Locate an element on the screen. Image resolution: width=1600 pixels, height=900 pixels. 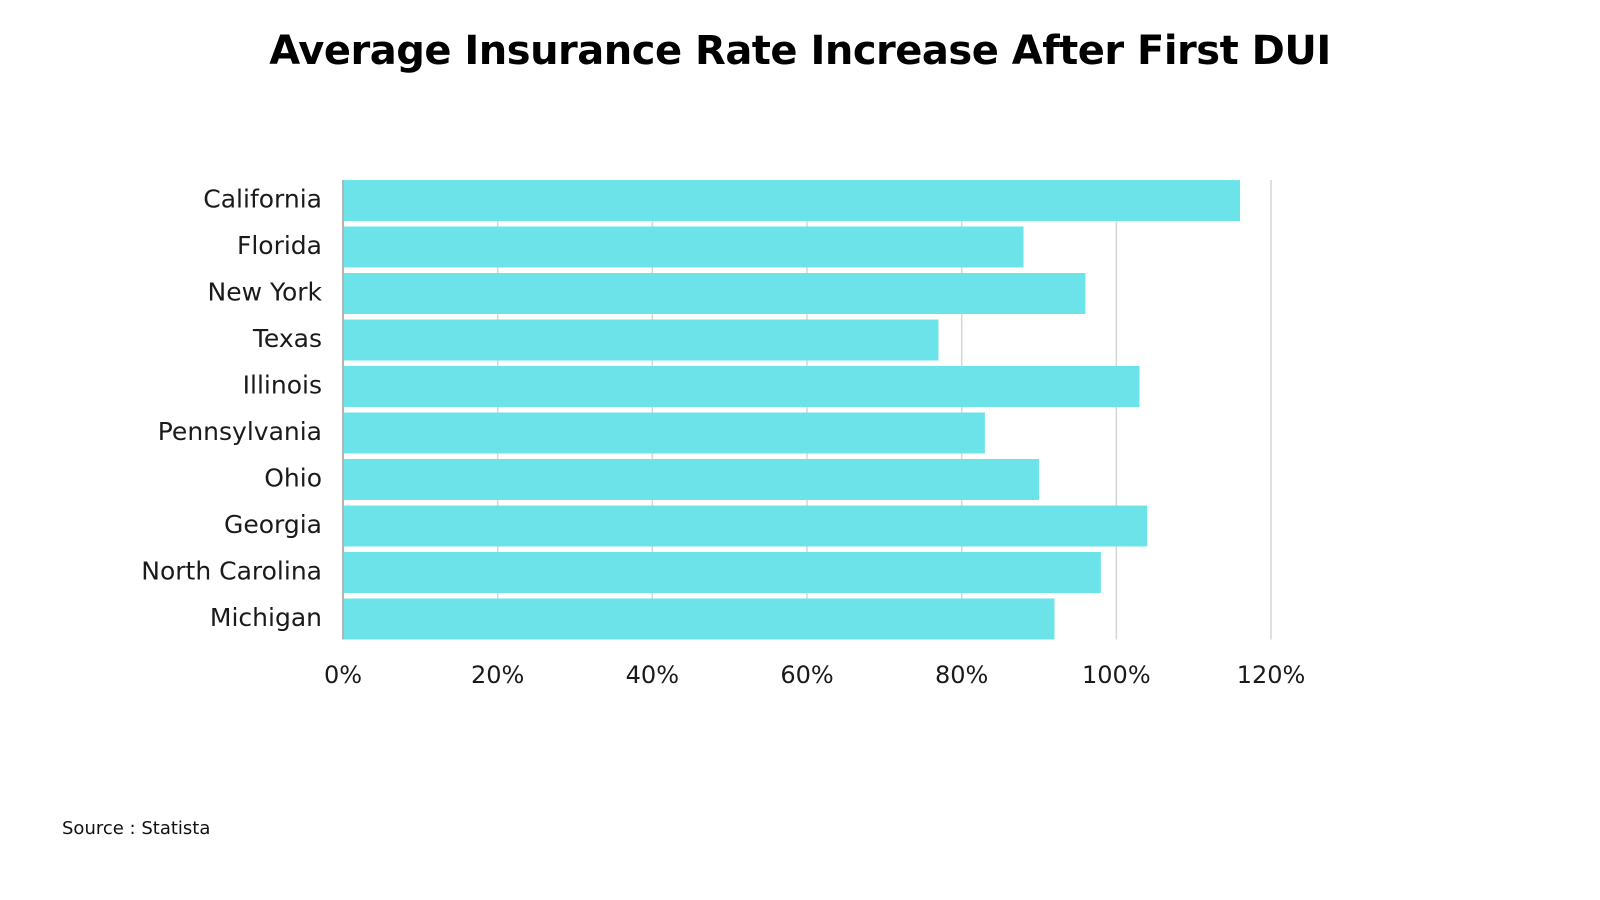
category-label: Texas is located at coordinates (287, 338).